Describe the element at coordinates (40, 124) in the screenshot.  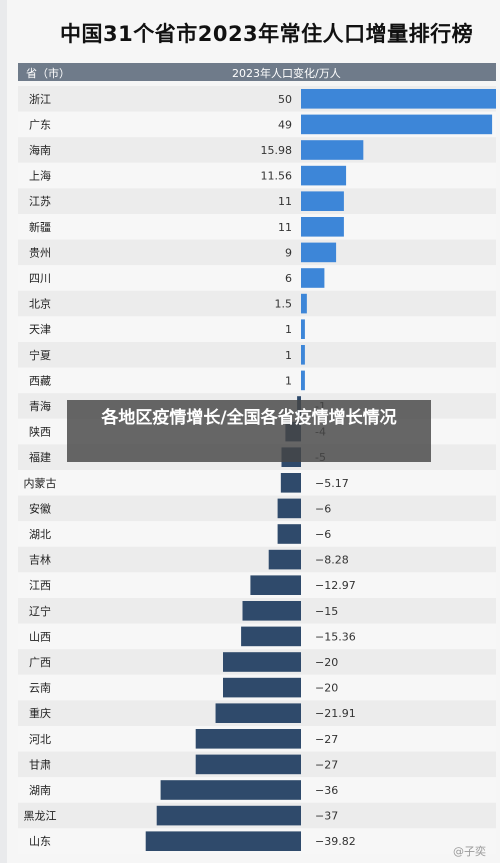
I see `category-label: 广东` at that location.